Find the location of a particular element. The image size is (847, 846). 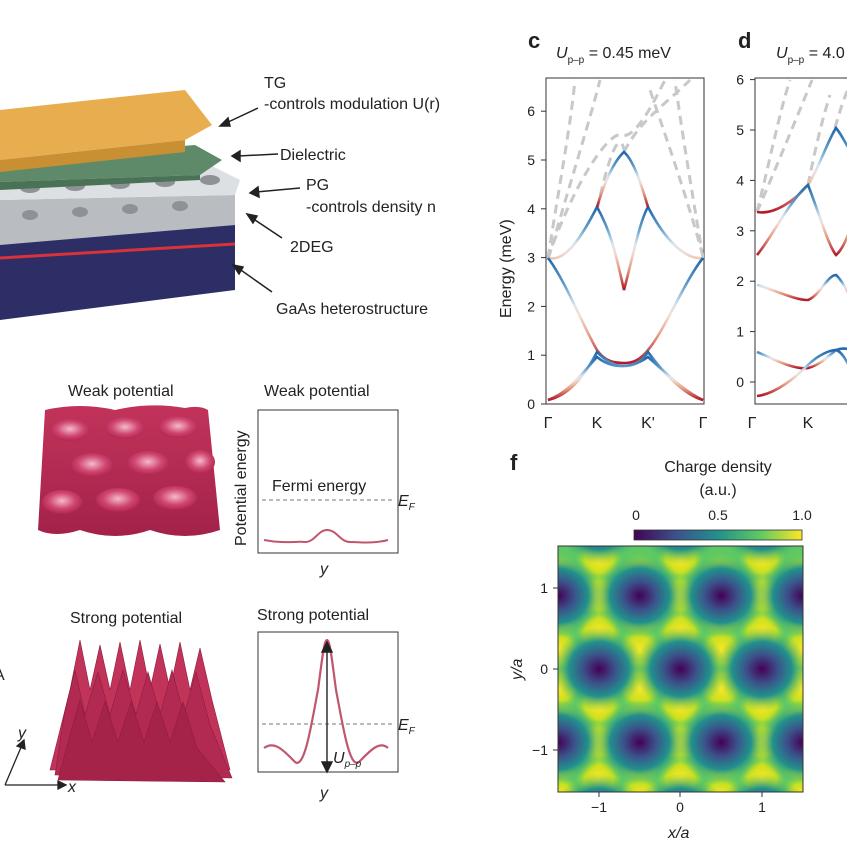

panel-f-ylabel: y/a is located at coordinates (517, 670).